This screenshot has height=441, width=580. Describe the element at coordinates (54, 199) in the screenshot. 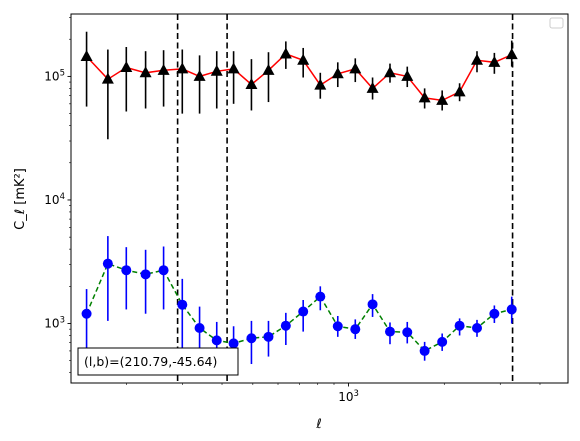

I see `y-tick-label-2: 104` at that location.